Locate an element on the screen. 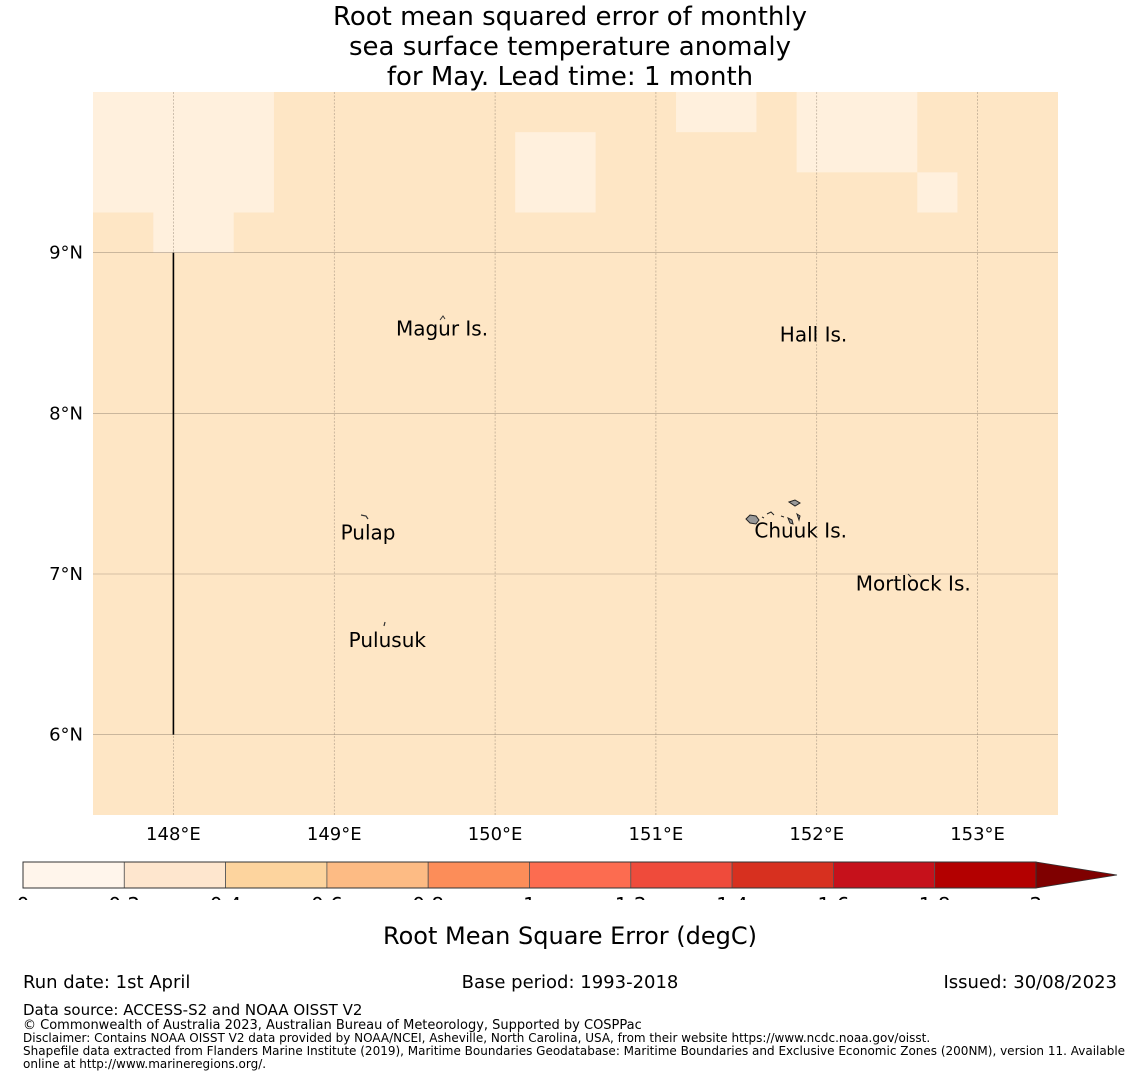 The width and height of the screenshot is (1140, 1080). longitude-tick-label: 149°E is located at coordinates (334, 834).